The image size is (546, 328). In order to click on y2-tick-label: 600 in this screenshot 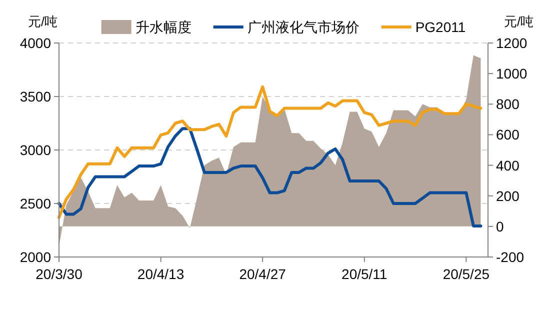, I will do `click(508, 134)`.